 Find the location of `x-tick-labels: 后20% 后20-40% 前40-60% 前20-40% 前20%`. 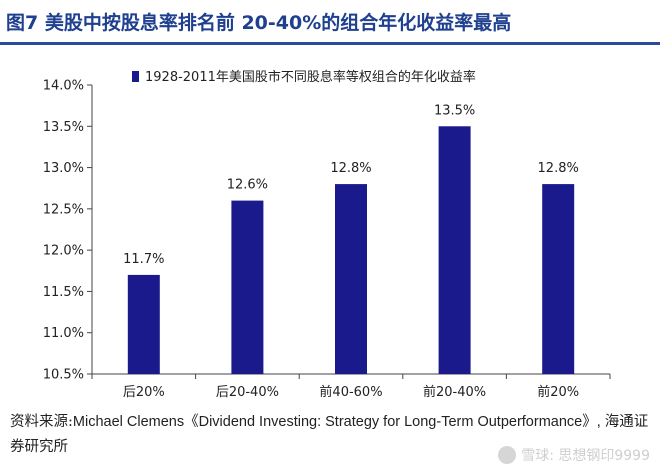

x-tick-labels: 后20% 后20-40% 前40-60% 前20-40% 前20% is located at coordinates (351, 387).